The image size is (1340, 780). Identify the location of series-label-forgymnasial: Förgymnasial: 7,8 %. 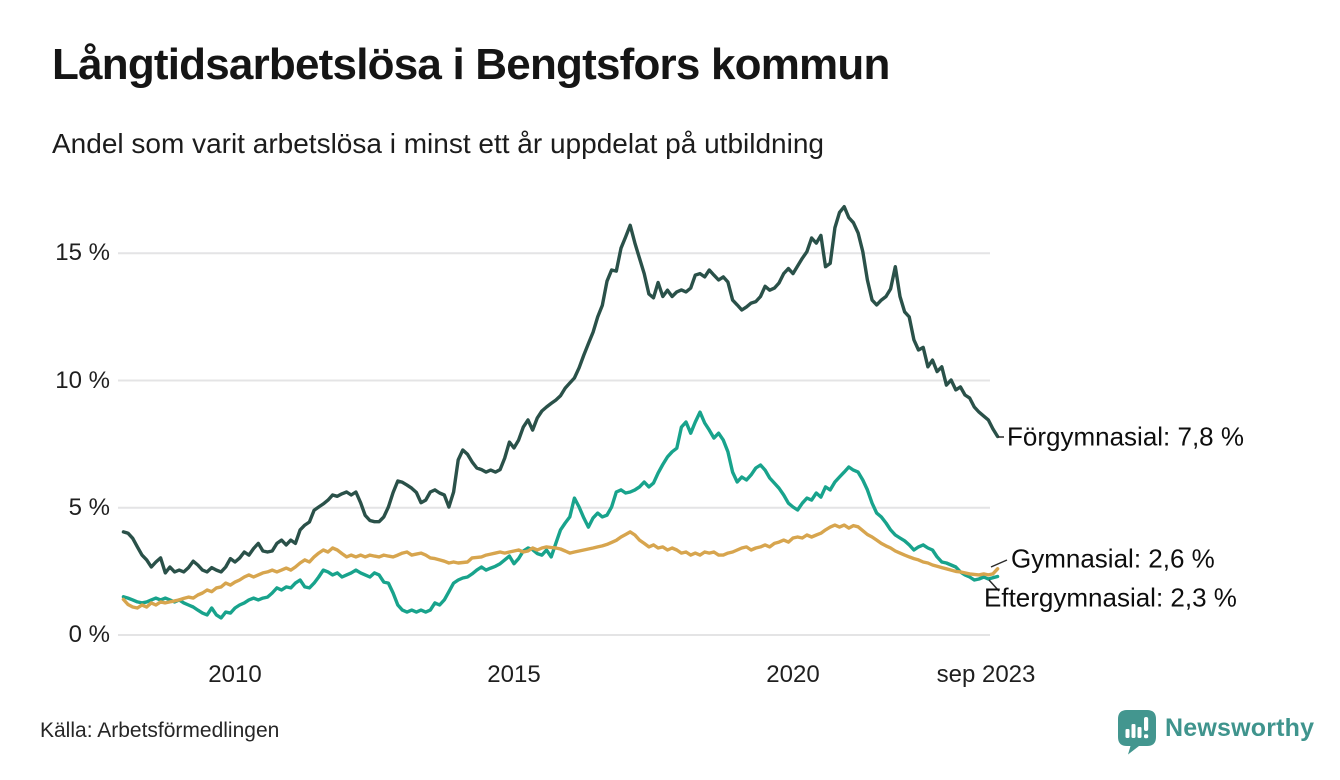
(1125, 436).